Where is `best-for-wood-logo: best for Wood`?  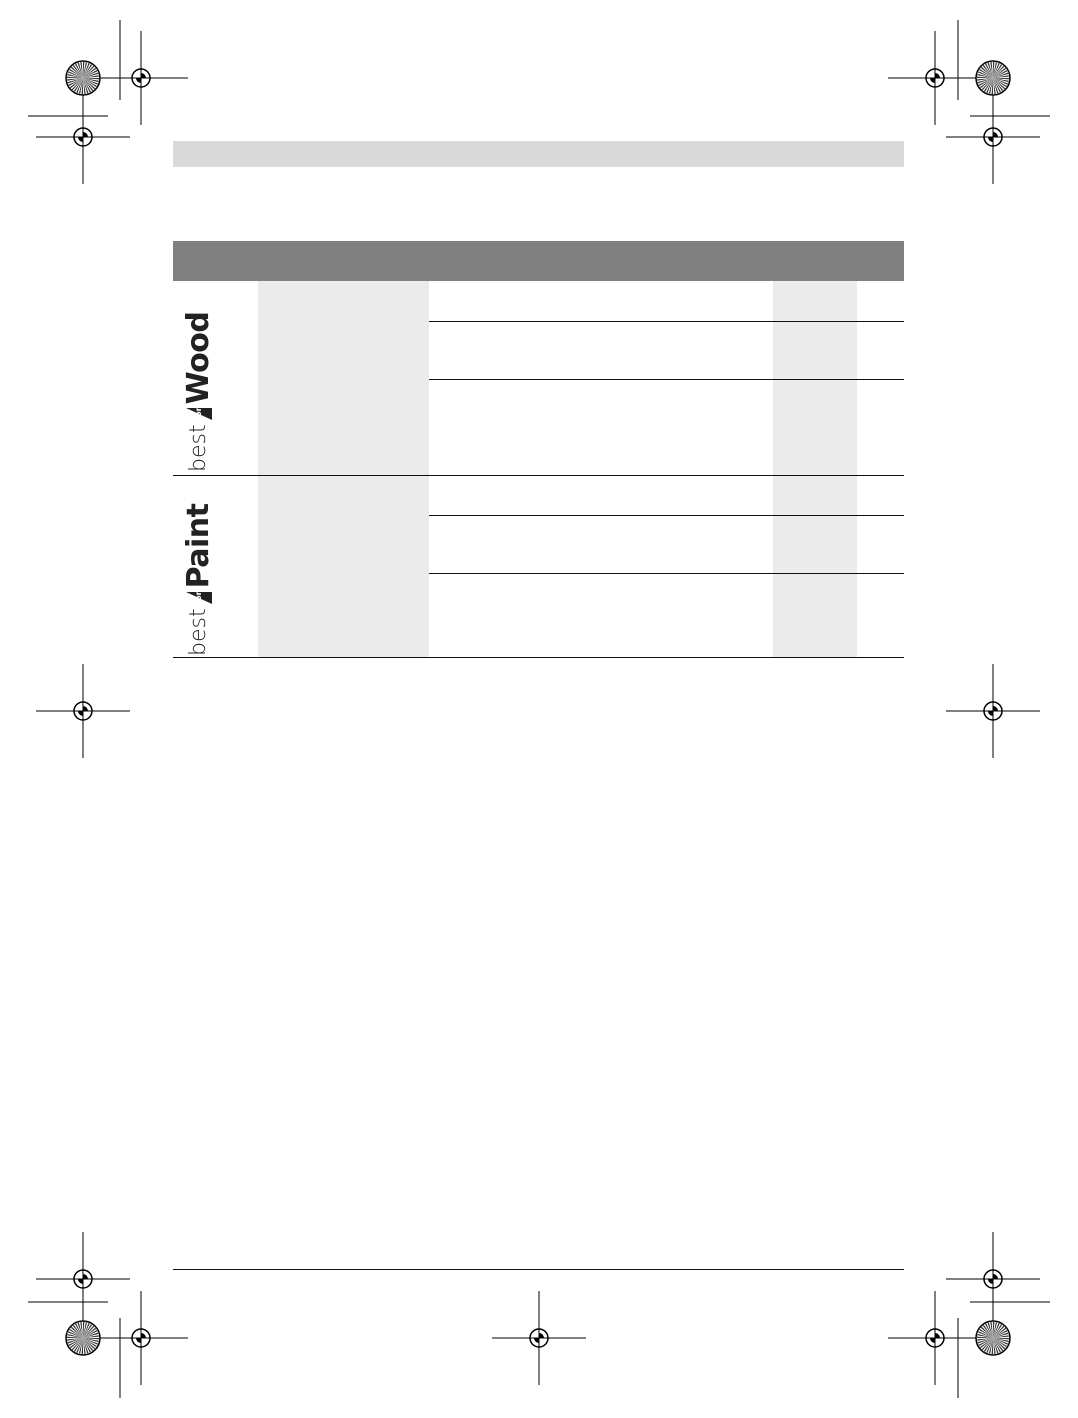
best-for-wood-logo: best for Wood is located at coordinates (195, 379).